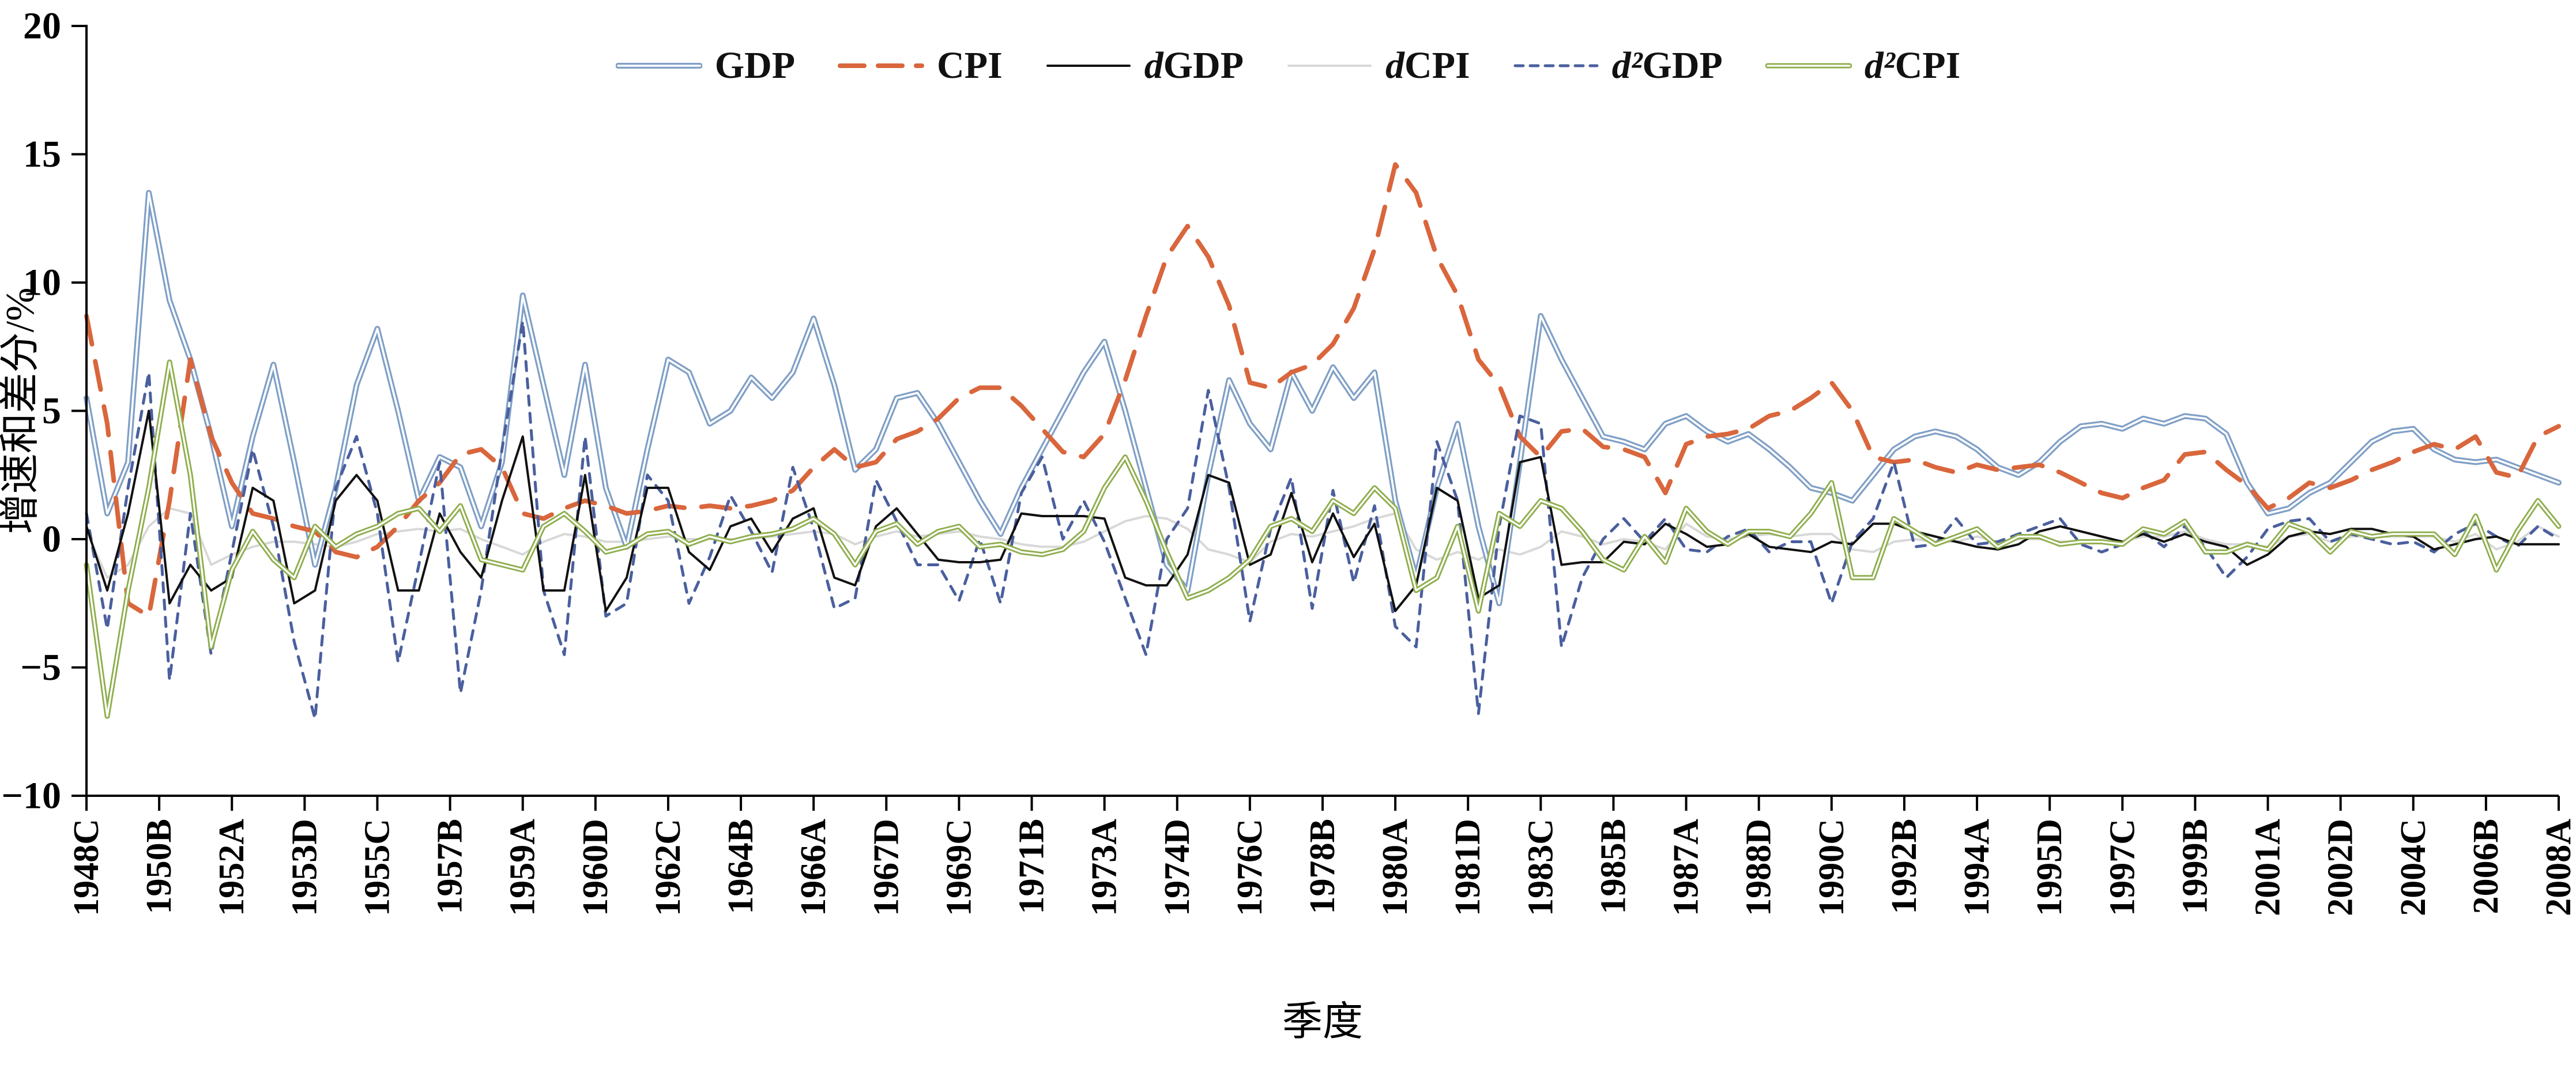 The width and height of the screenshot is (2576, 1076). I want to click on y-tick-label: −5, so click(40, 667).